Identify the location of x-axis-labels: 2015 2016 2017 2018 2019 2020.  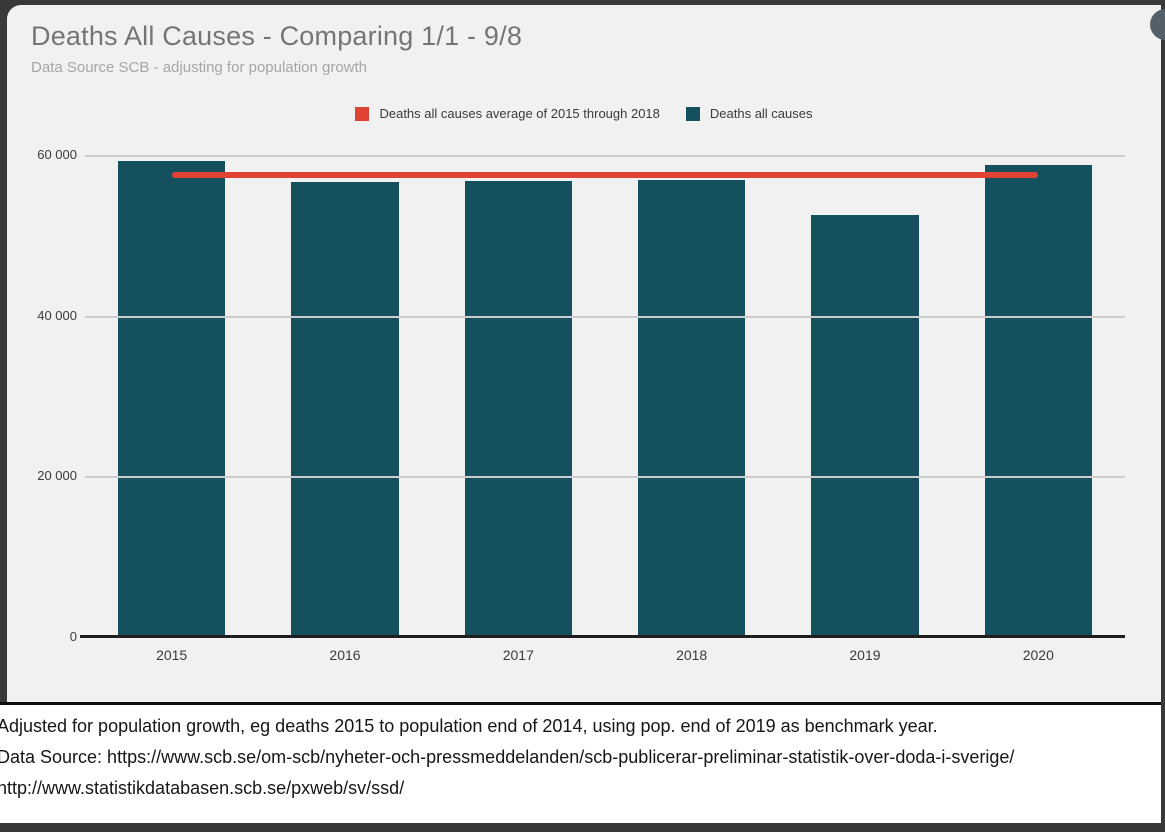
(605, 655).